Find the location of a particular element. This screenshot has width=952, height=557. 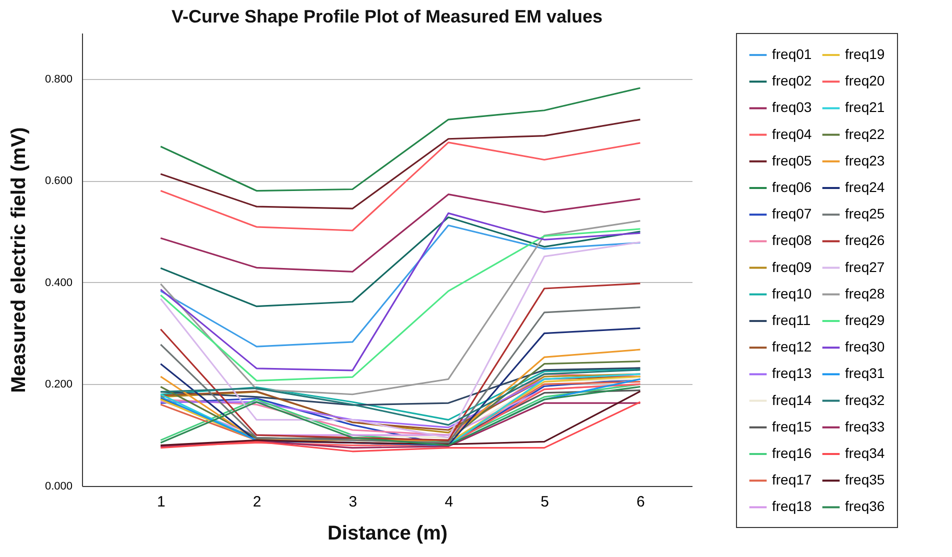

legend-label: freq01 is located at coordinates (792, 54).